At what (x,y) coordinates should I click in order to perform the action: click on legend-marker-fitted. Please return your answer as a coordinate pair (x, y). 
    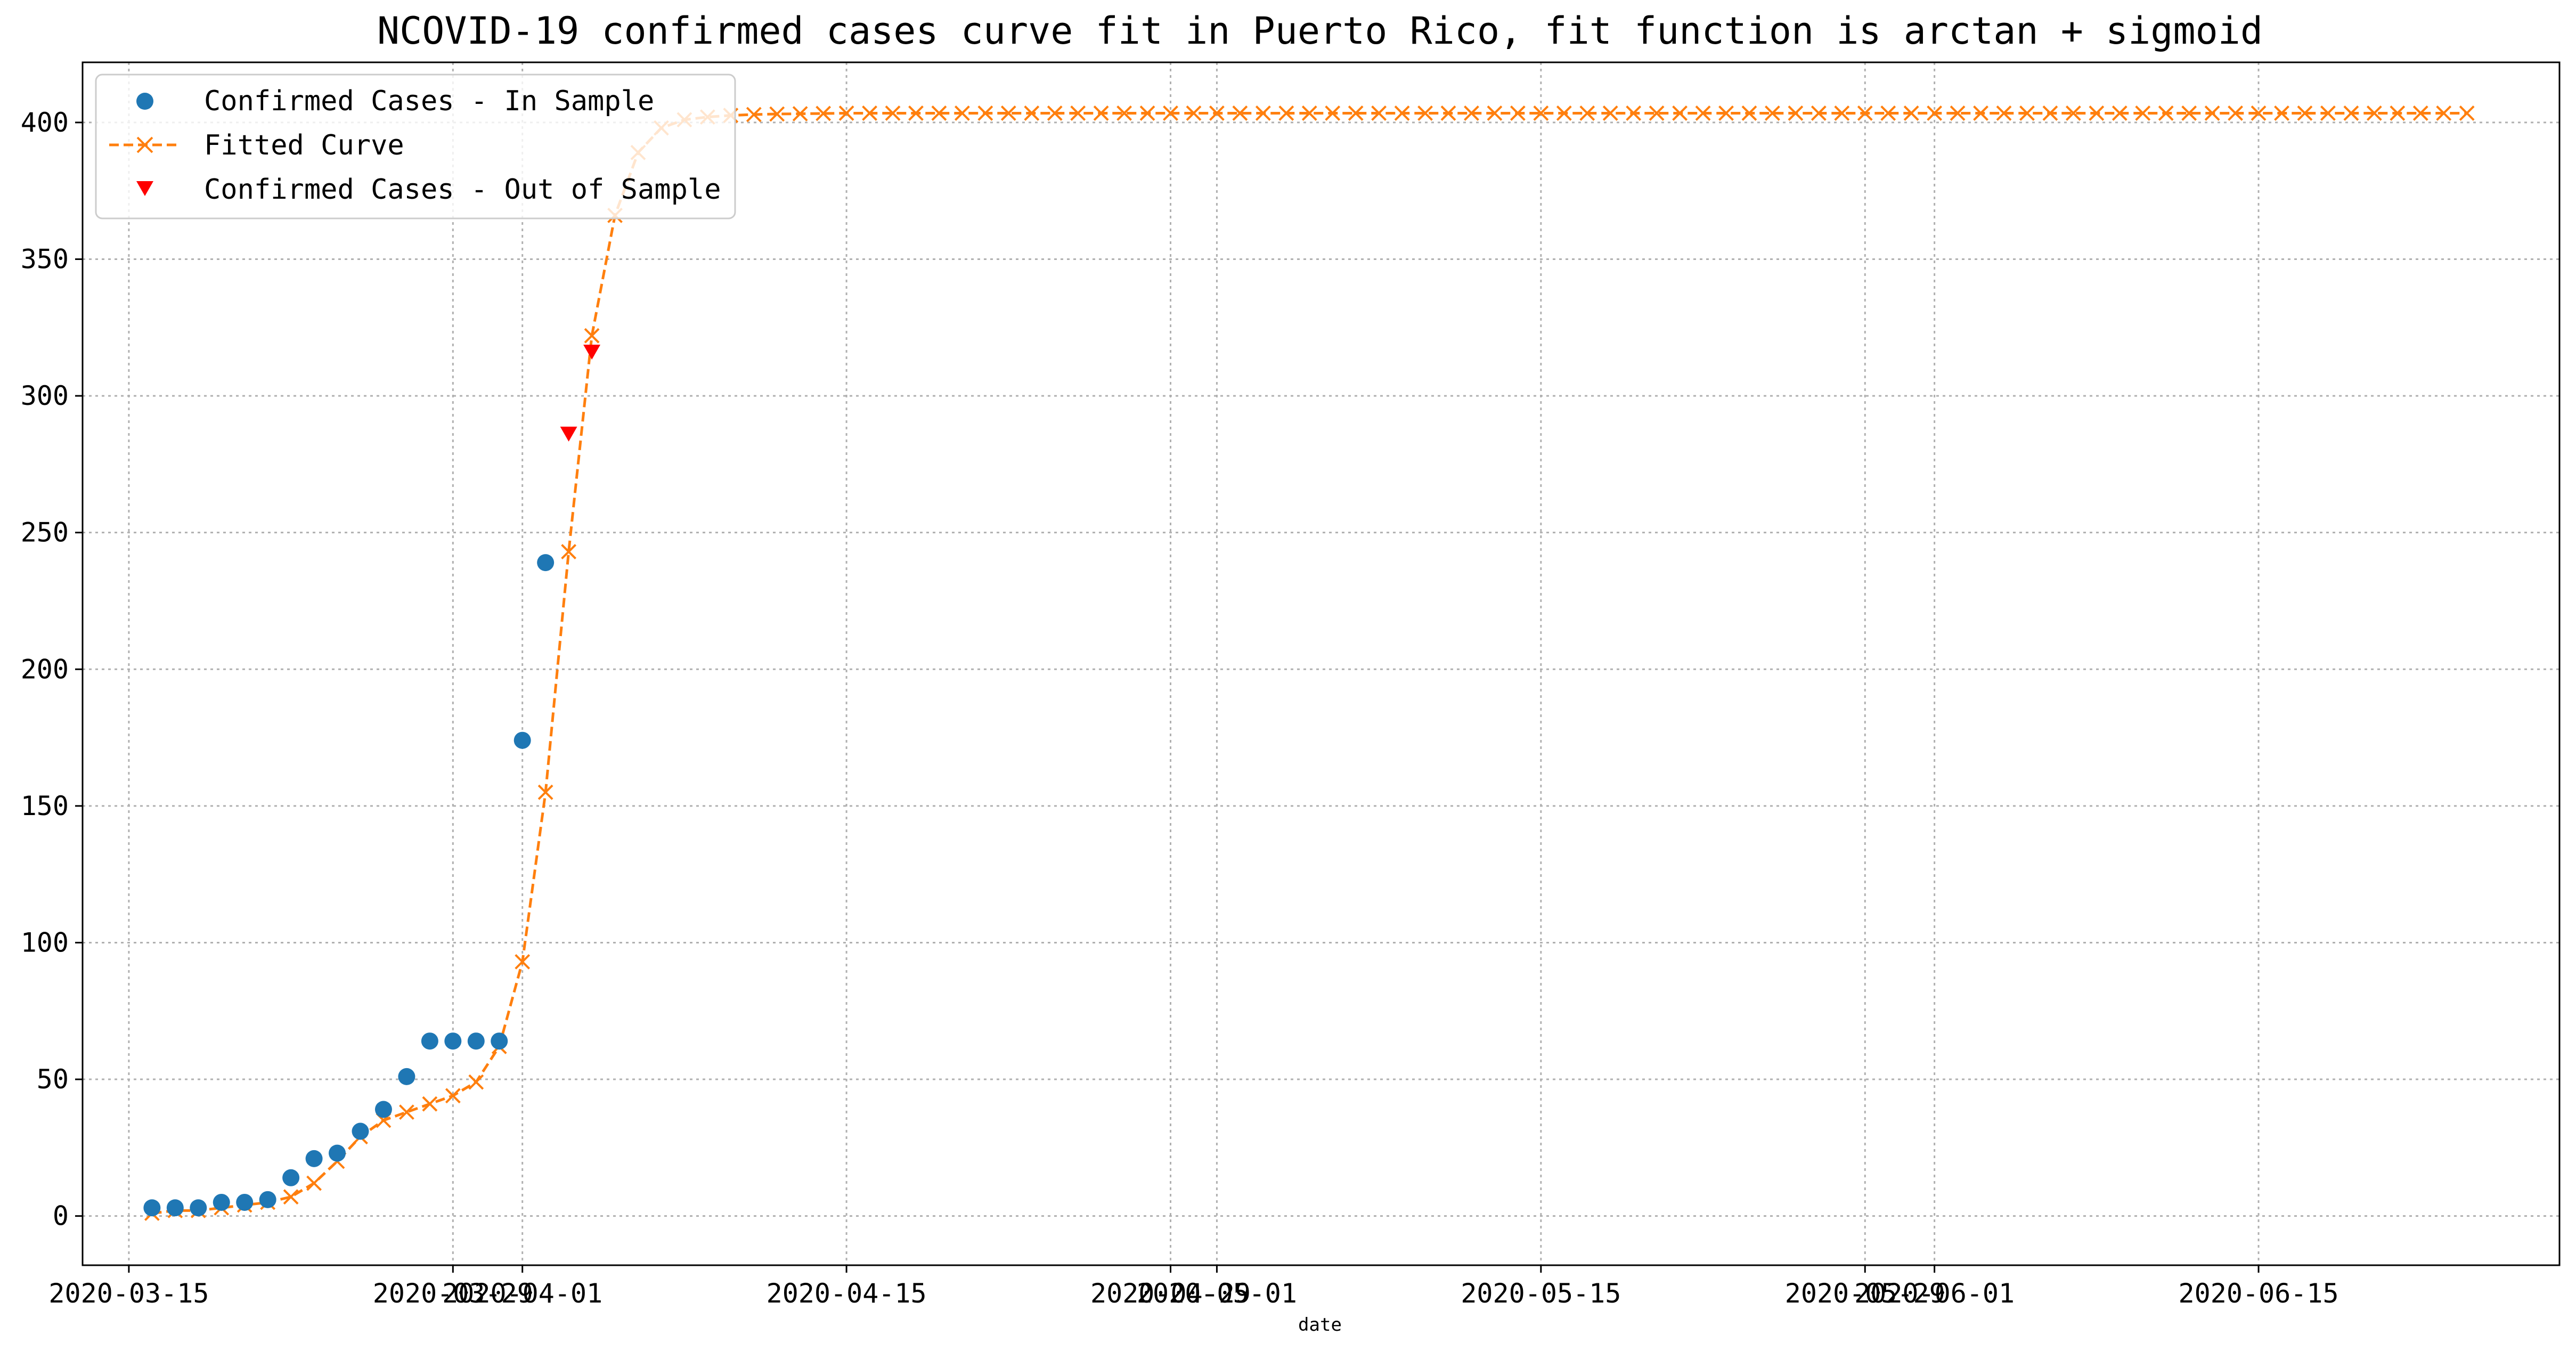
    Looking at the image, I should click on (144, 144).